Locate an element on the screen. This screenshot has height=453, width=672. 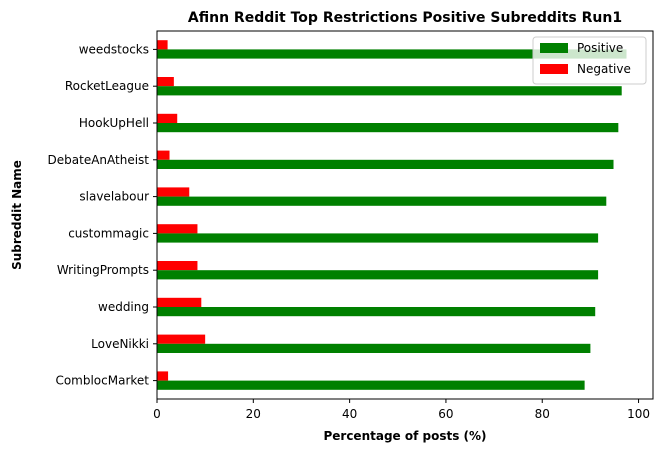
y-tick-label: custommagic is located at coordinates (108, 233).